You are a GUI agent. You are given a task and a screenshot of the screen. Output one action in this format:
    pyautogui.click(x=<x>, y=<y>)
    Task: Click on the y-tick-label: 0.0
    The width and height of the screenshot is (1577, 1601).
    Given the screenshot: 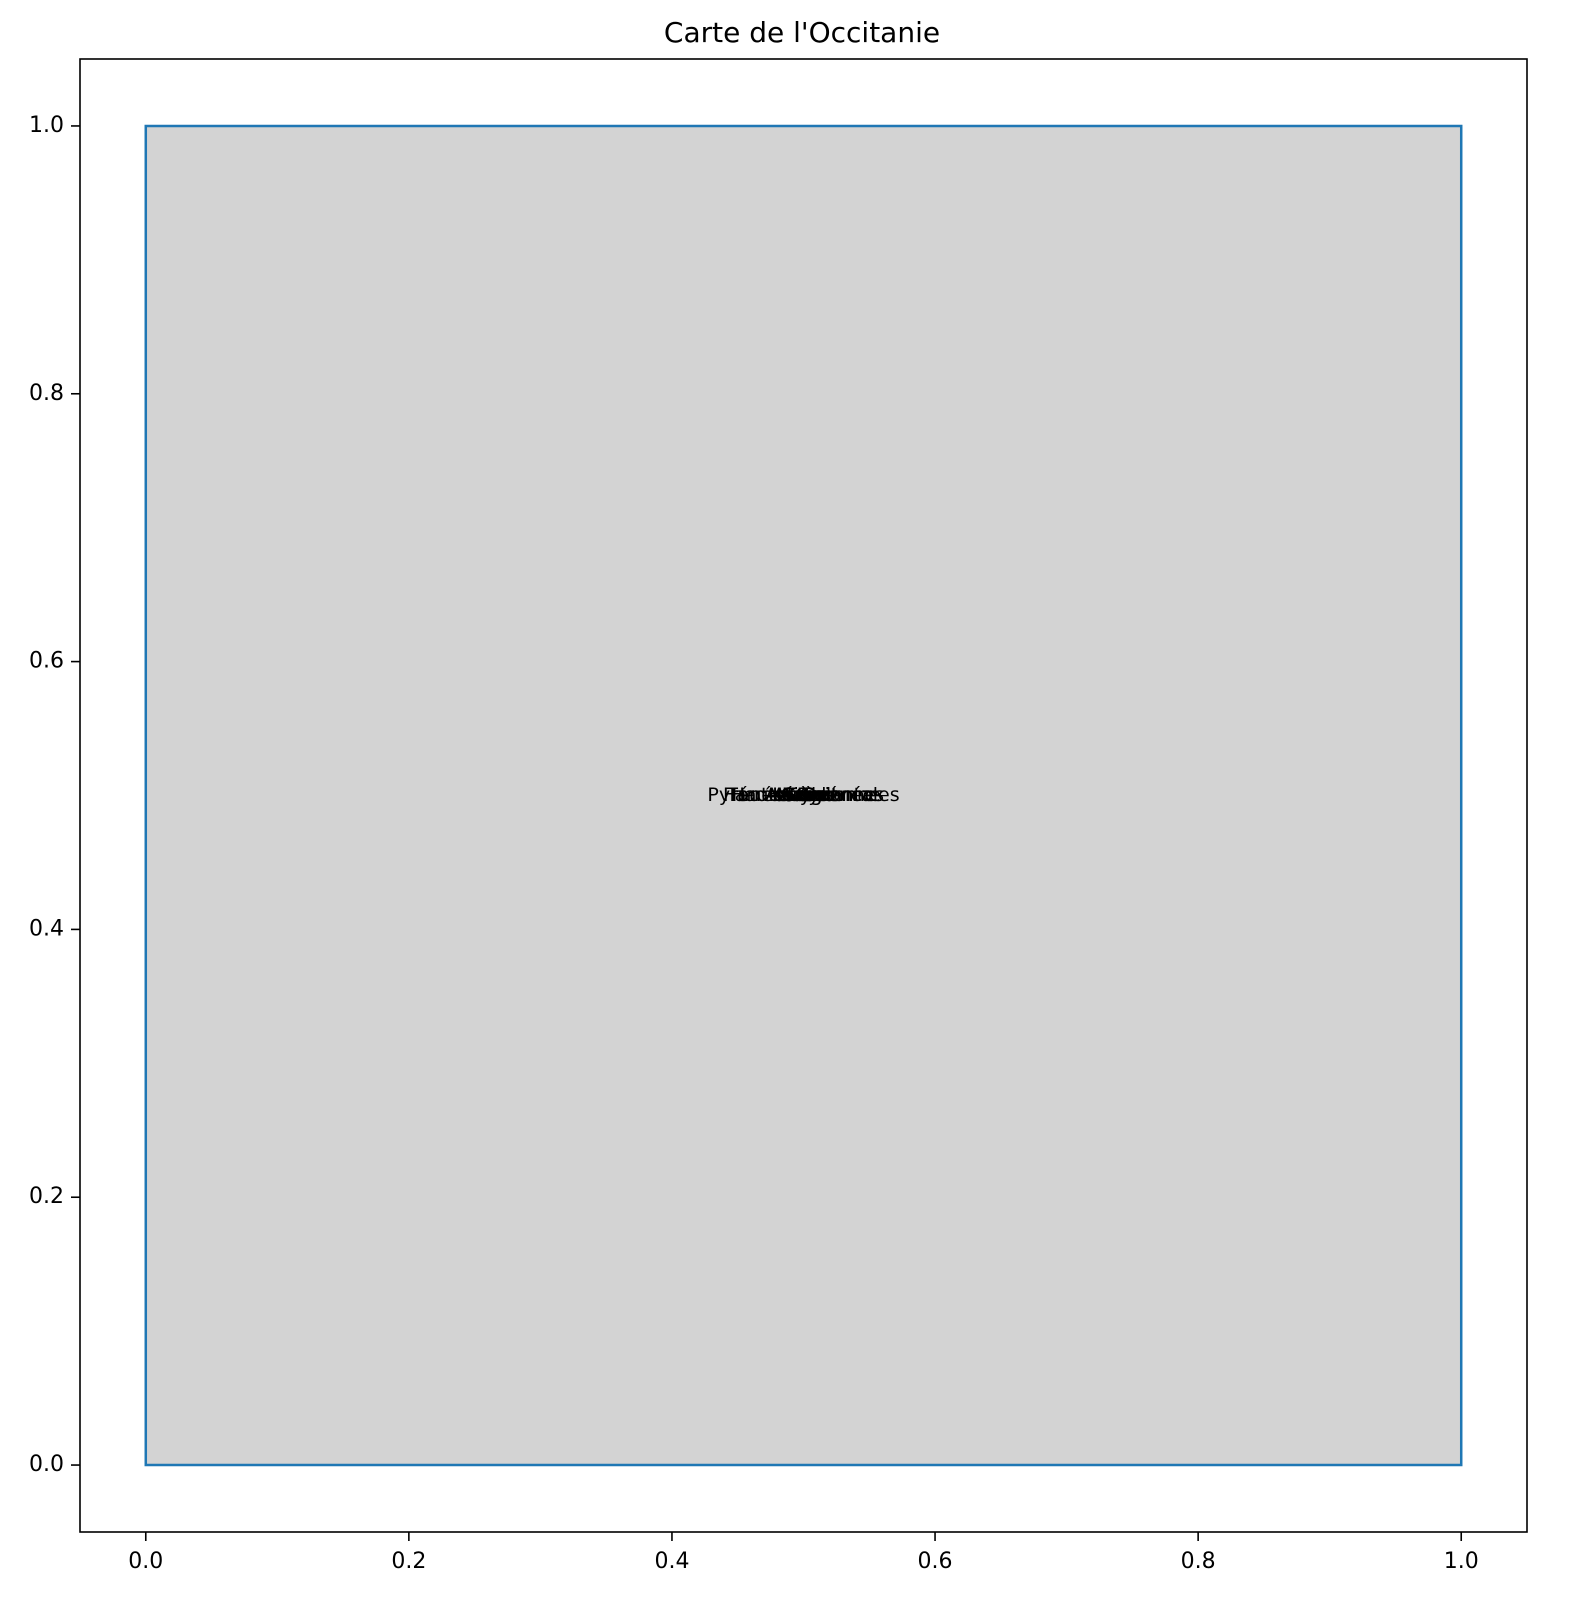 What is the action you would take?
    pyautogui.click(x=46, y=1464)
    